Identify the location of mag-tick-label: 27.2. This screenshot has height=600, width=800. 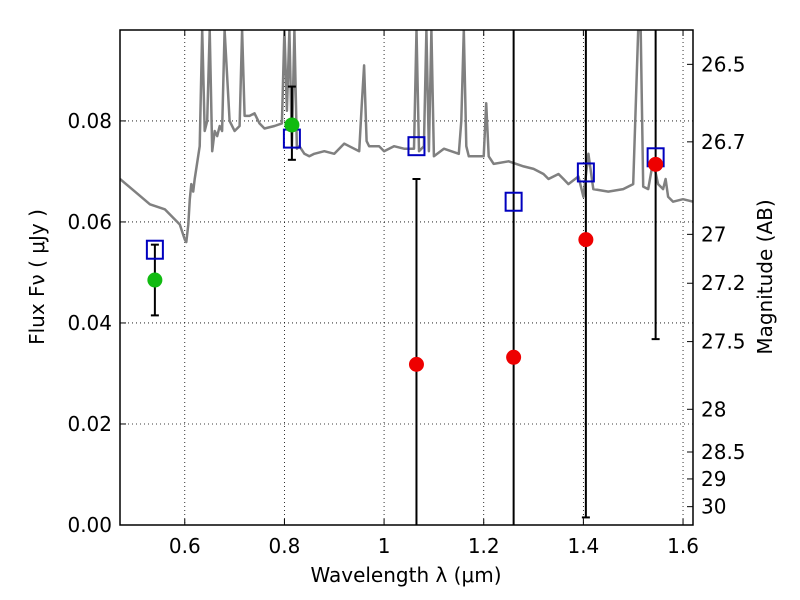
(723, 283).